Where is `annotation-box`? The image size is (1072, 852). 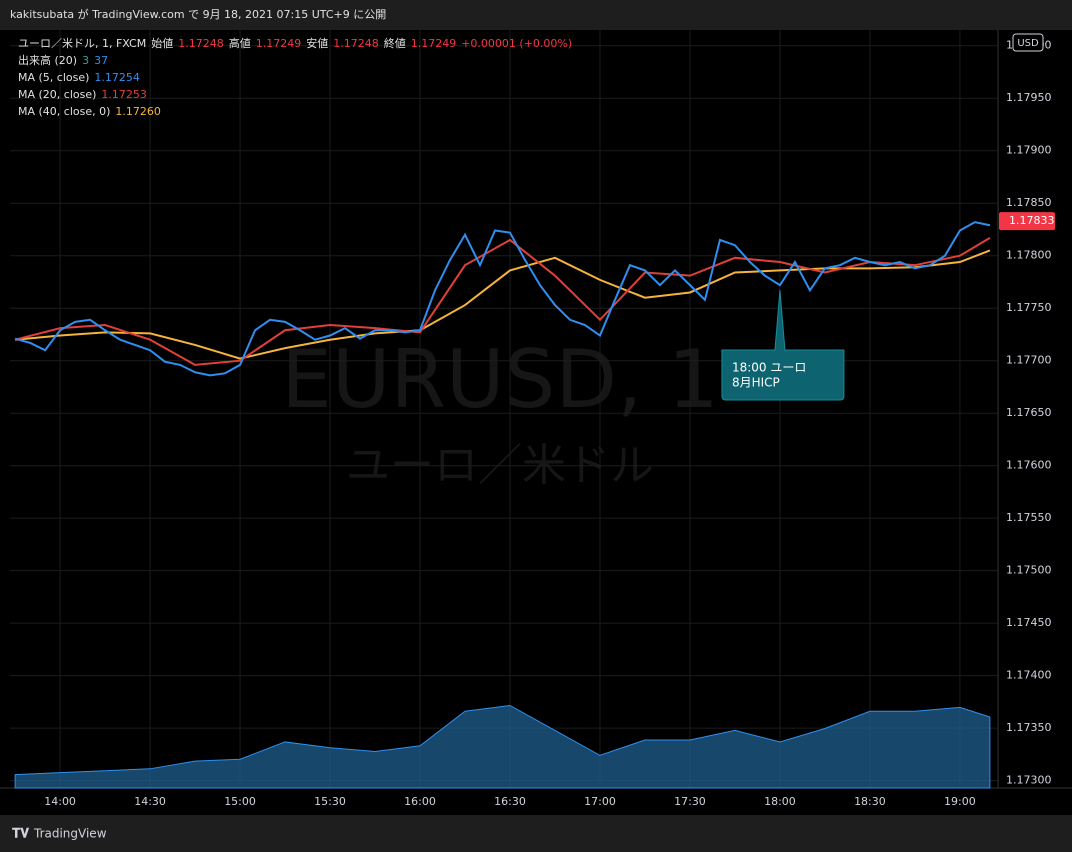 annotation-box is located at coordinates (783, 345).